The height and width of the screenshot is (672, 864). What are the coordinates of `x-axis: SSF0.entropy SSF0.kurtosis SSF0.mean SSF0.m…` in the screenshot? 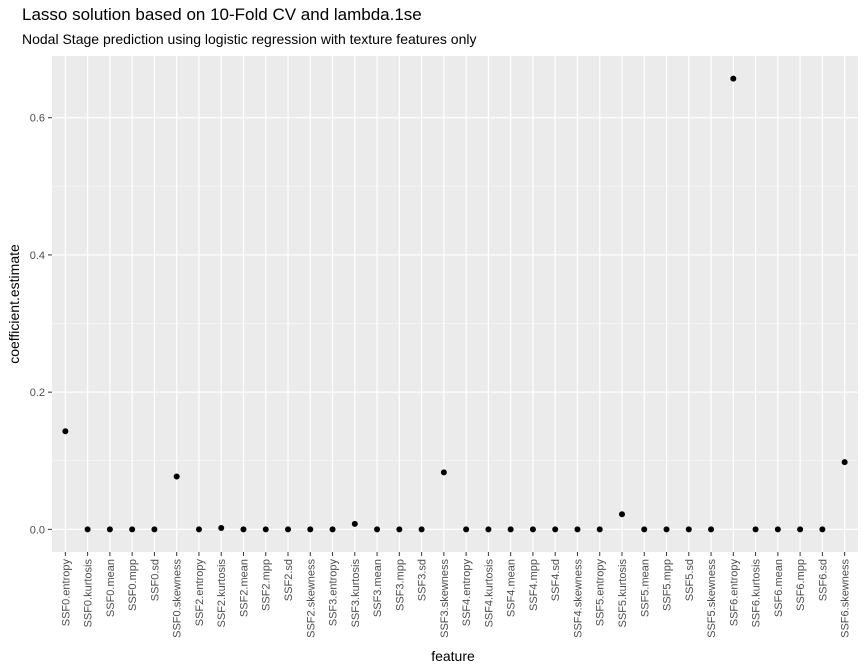 It's located at (456, 595).